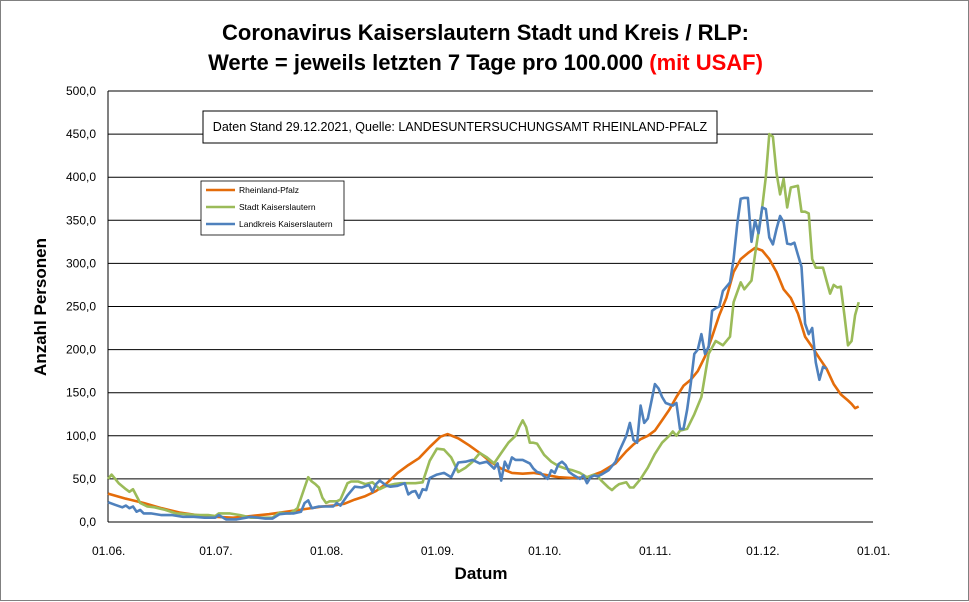 This screenshot has width=969, height=602. Describe the element at coordinates (655, 551) in the screenshot. I see `x-tick-label: 01.11.` at that location.